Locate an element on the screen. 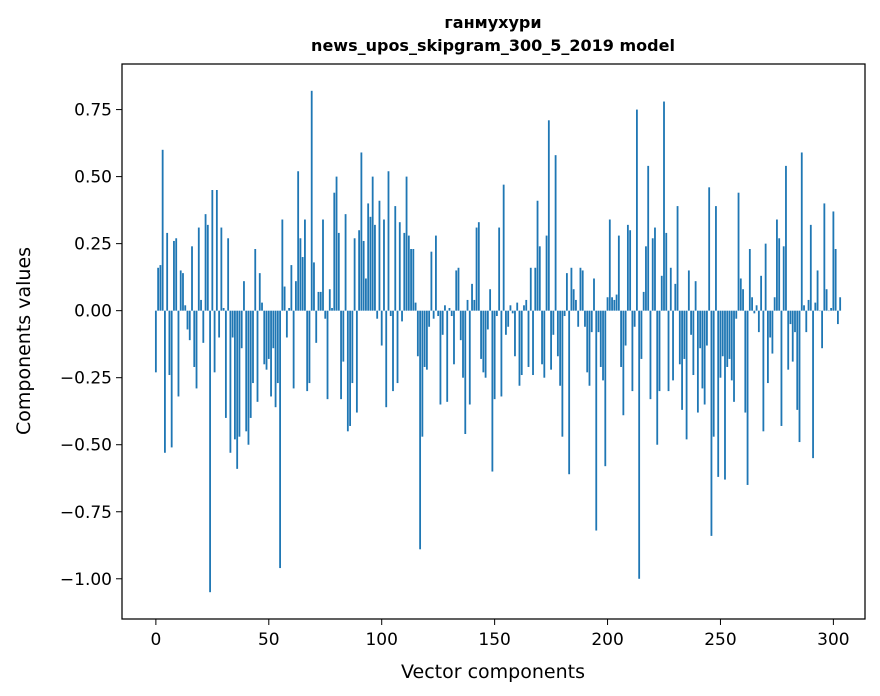 This screenshot has width=880, height=696. y-tick-label: 0.75 is located at coordinates (93, 111).